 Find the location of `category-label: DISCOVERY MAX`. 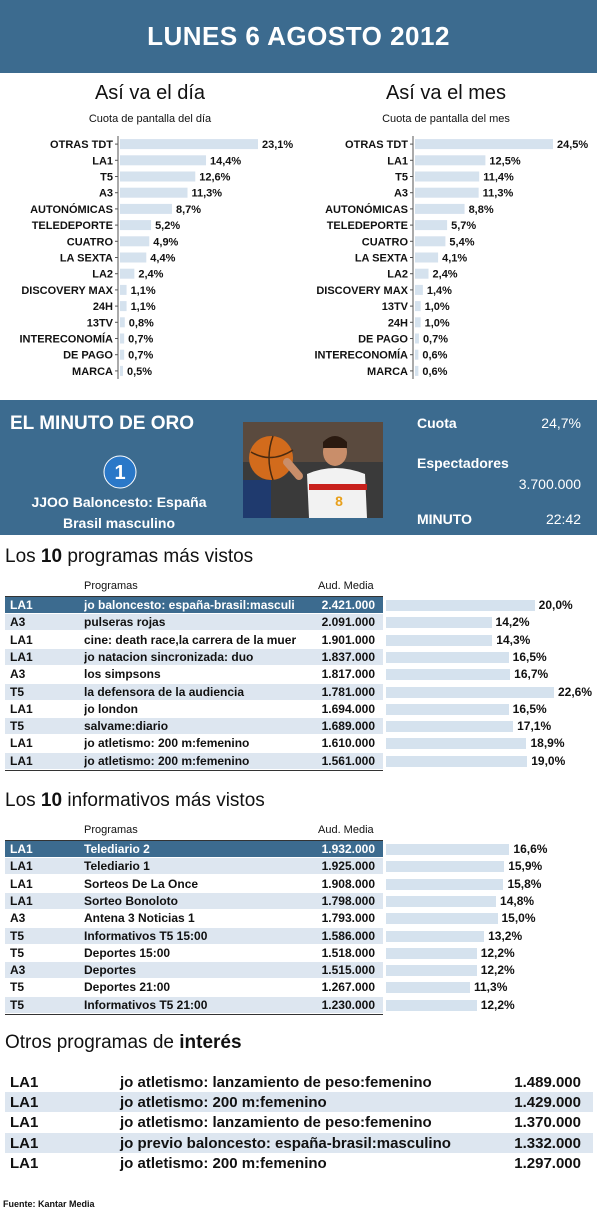

category-label: DISCOVERY MAX is located at coordinates (67, 291).